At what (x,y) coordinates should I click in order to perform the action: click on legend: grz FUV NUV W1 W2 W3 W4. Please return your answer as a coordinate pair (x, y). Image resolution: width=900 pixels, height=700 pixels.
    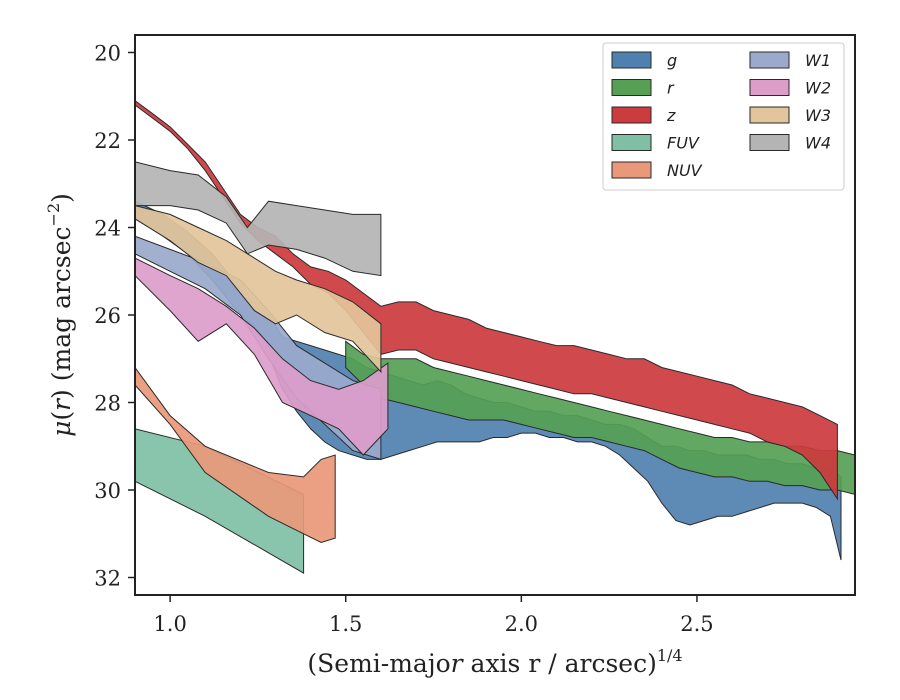
    Looking at the image, I should click on (723, 116).